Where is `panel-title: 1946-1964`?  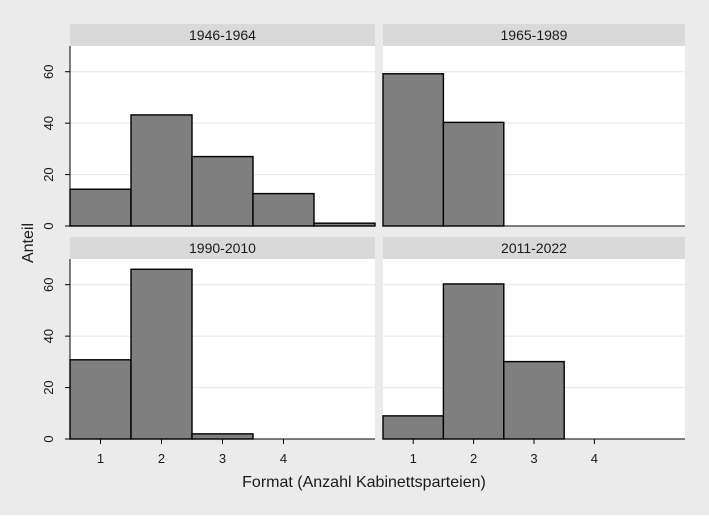 panel-title: 1946-1964 is located at coordinates (222, 35).